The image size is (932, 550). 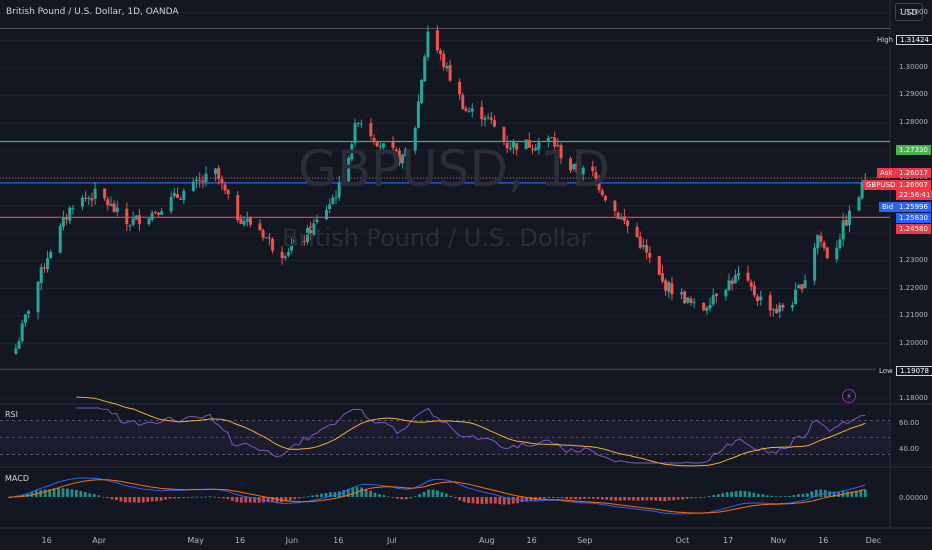 What do you see at coordinates (92, 12) in the screenshot?
I see `chart-title: British Pound / U.S. Dollar, 1D, OANDA` at bounding box center [92, 12].